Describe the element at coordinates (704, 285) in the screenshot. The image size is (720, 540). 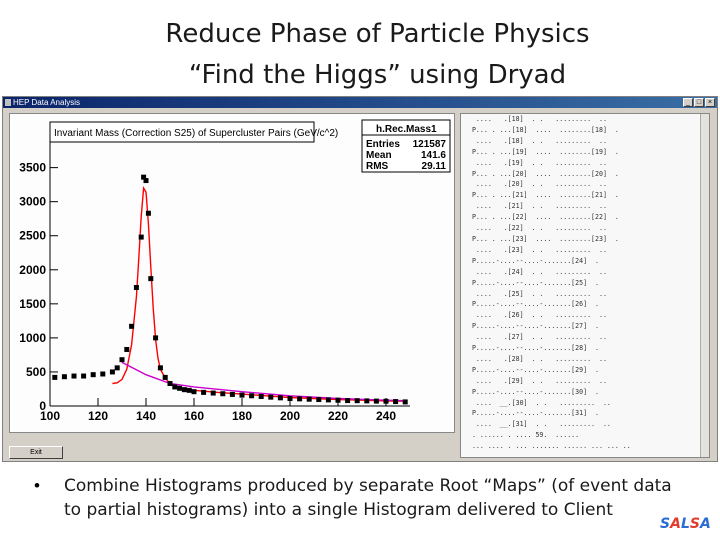
I see `console-scrollbar` at that location.